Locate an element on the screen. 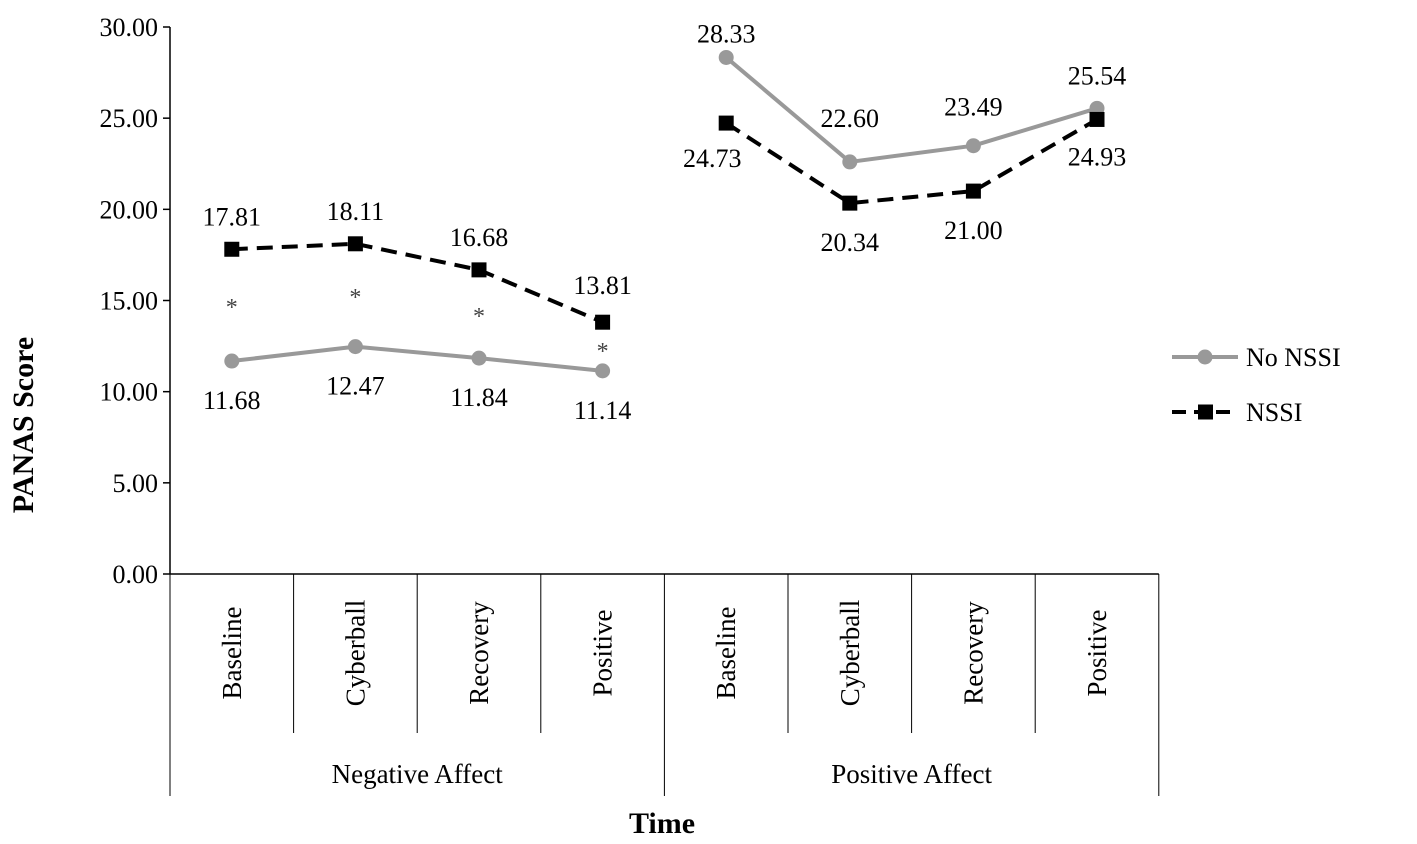  y-tick-label: 20.00 is located at coordinates (129, 209).